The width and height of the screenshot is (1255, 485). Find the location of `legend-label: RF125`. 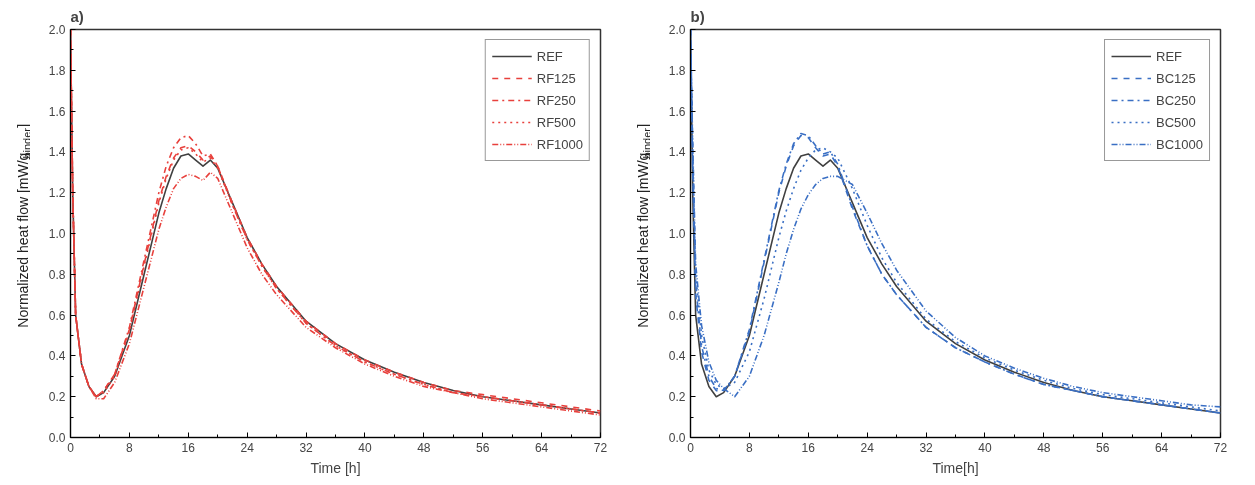

legend-label: RF125 is located at coordinates (556, 78).